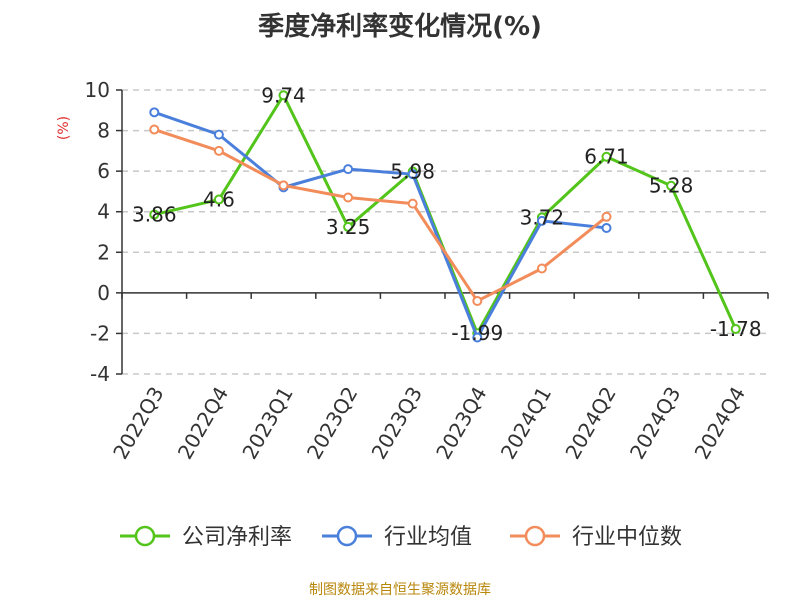 This screenshot has height=600, width=800. Describe the element at coordinates (397, 423) in the screenshot. I see `x-tick-label: 2023Q3` at that location.